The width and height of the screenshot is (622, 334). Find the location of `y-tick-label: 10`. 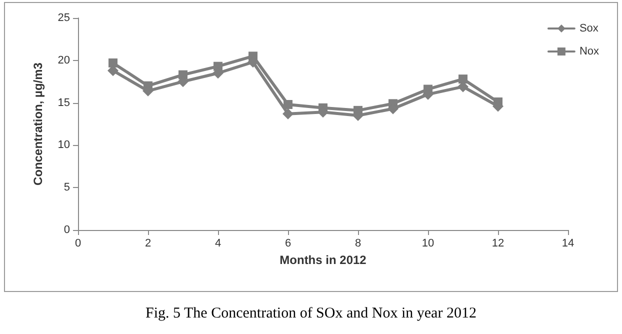

y-tick-label: 10 is located at coordinates (64, 145).